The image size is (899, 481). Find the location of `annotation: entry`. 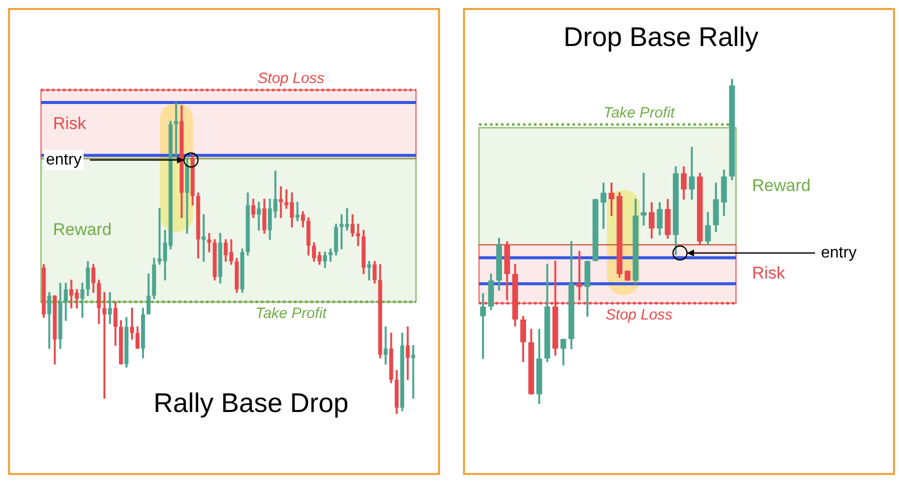

annotation: entry is located at coordinates (64, 159).